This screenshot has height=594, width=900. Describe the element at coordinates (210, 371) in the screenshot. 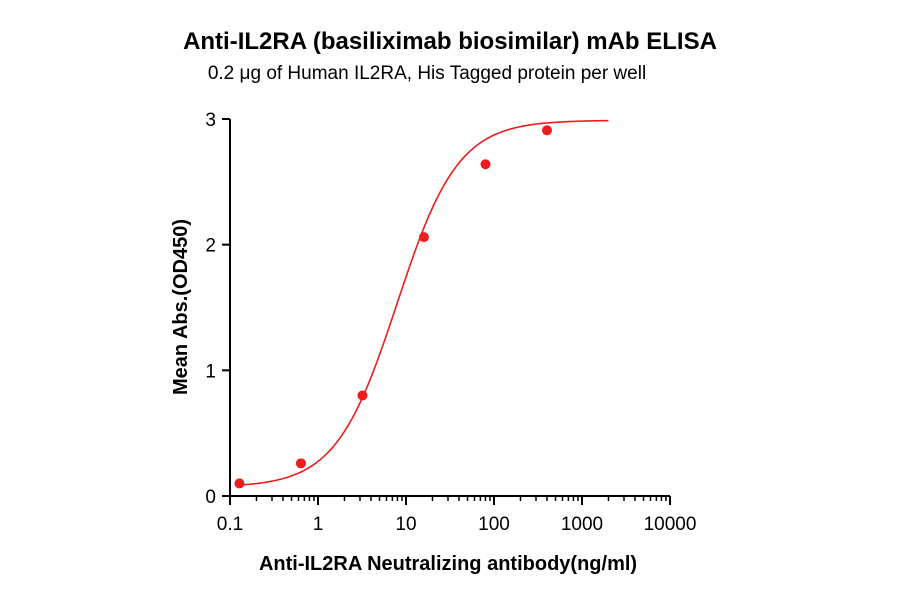

I see `y-tick-label: 1` at that location.